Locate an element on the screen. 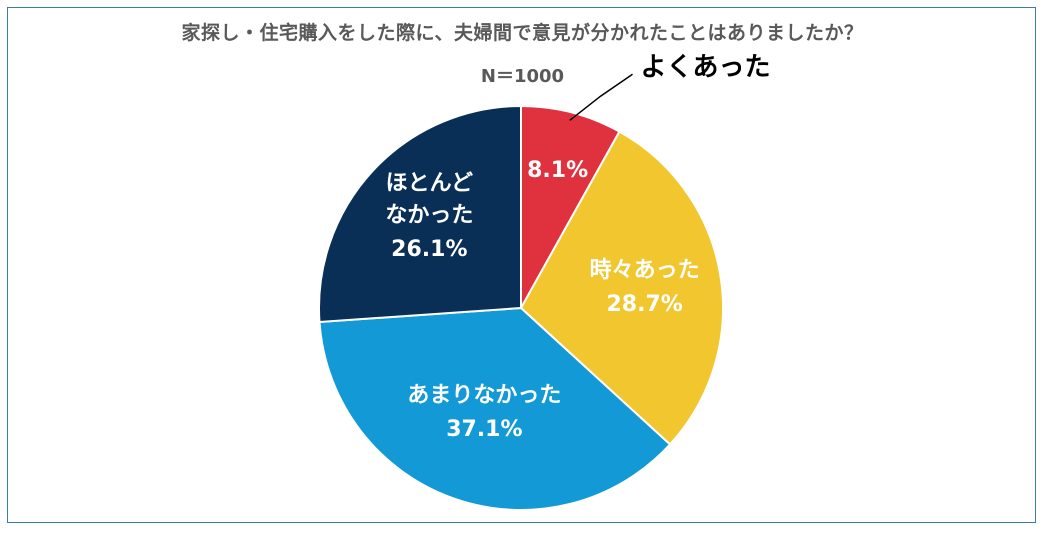 This screenshot has width=1045, height=533. slice-name-label: あまりなかった is located at coordinates (484, 395).